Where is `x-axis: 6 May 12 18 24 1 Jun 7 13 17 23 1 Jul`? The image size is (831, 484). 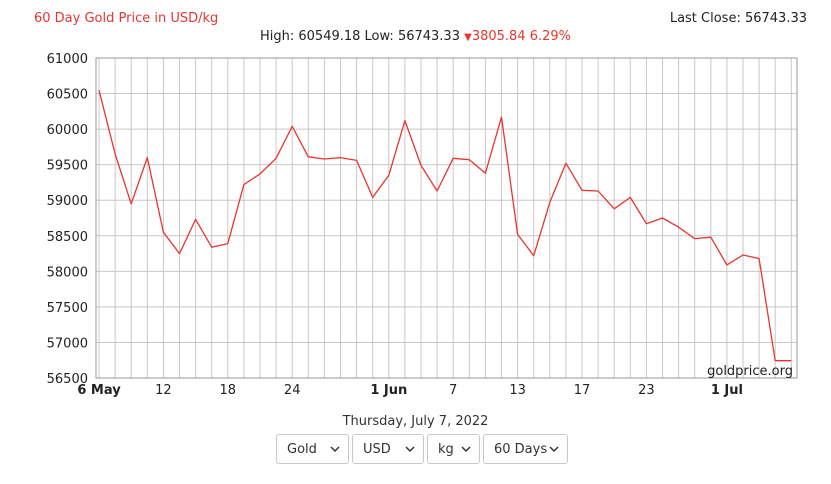 x-axis: 6 May 12 18 24 1 Jun 7 13 17 23 1 Jul is located at coordinates (410, 390).